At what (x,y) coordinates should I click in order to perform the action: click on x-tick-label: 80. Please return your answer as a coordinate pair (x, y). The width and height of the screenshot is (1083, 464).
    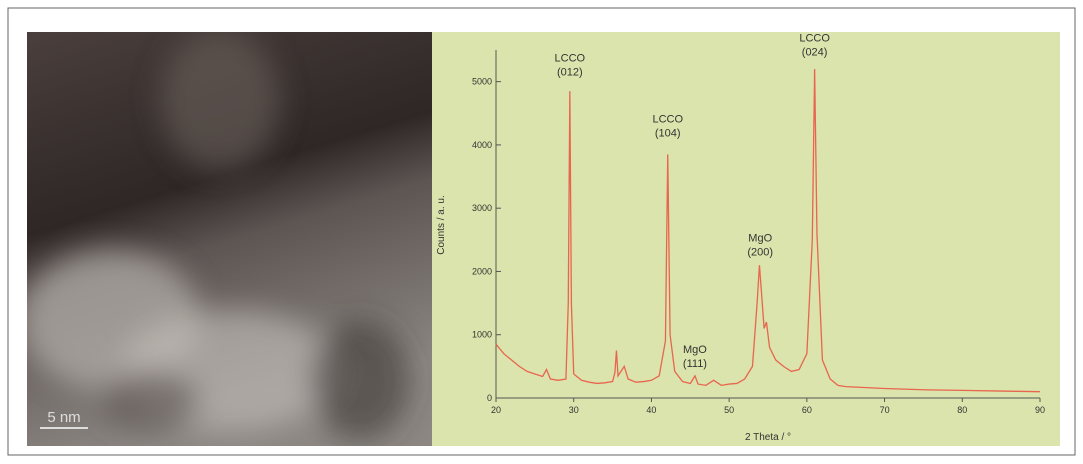
    Looking at the image, I should click on (962, 410).